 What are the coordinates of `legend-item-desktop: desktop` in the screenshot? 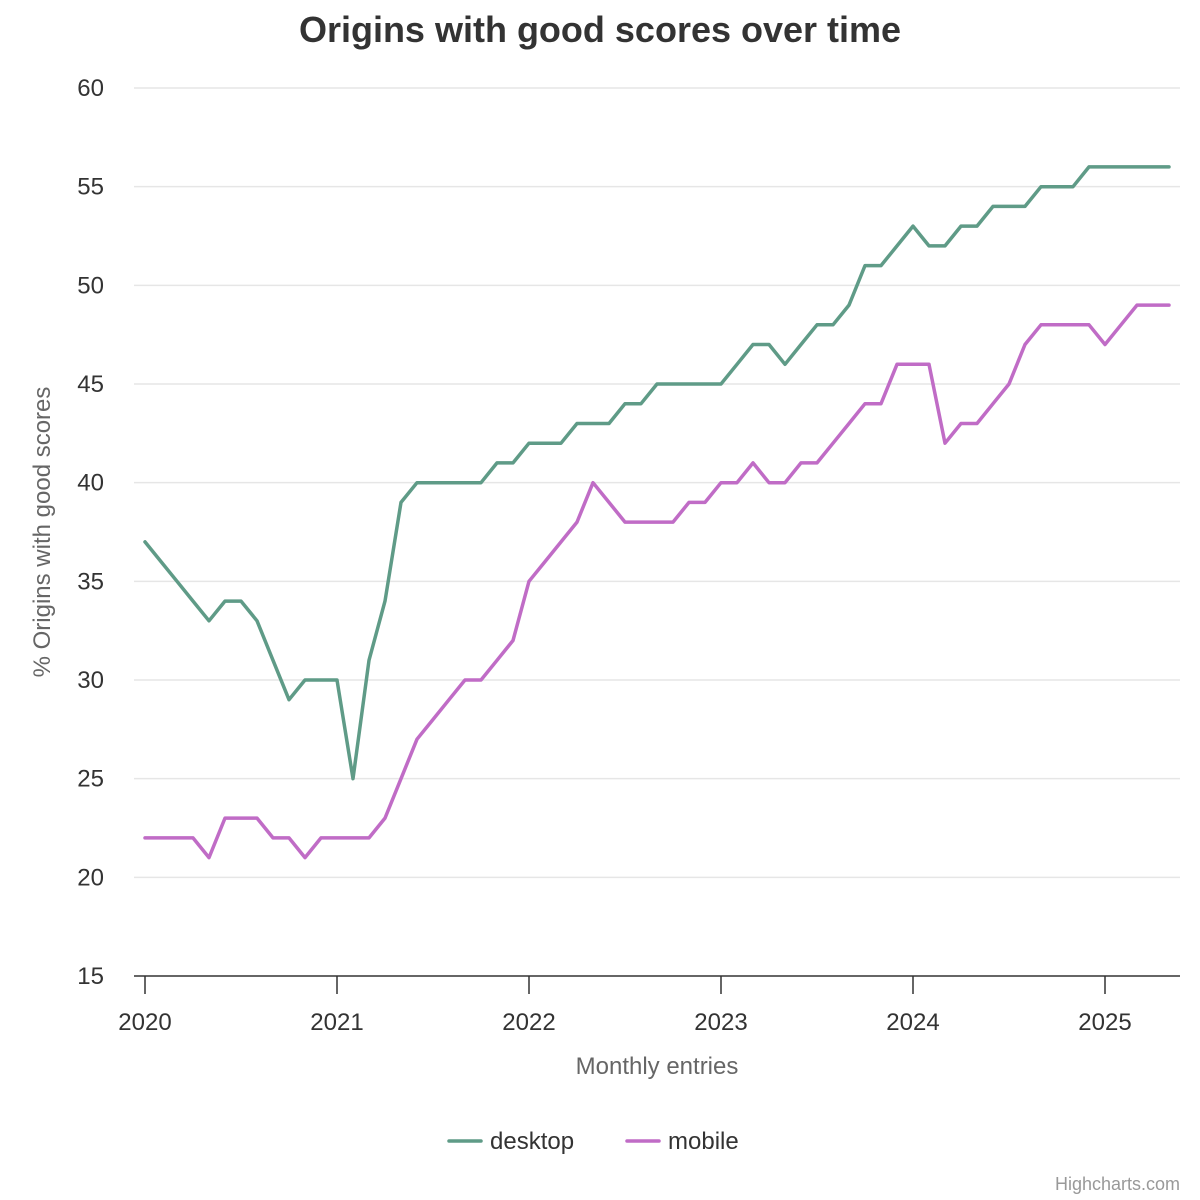 It's located at (510, 1141).